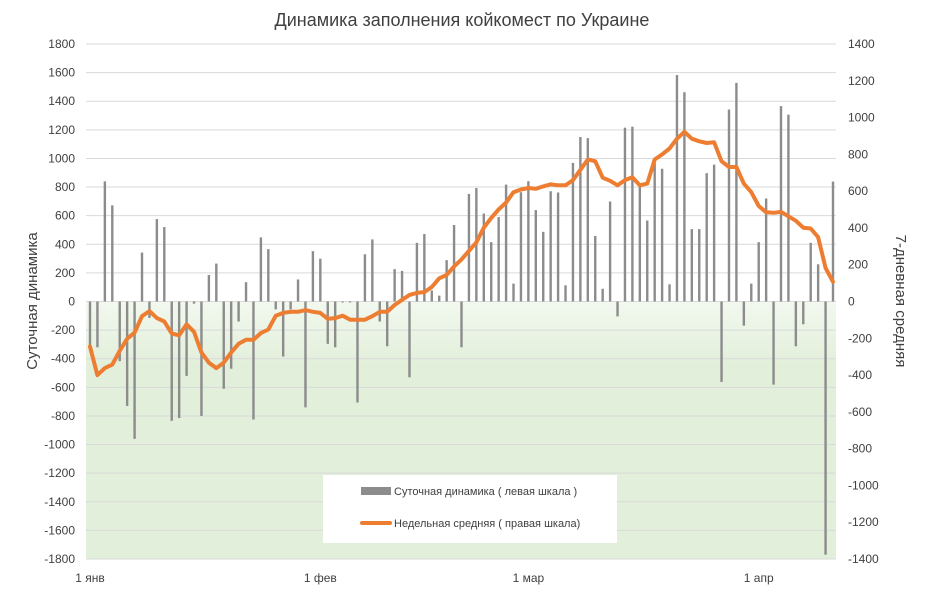 The image size is (925, 600). Describe the element at coordinates (863, 559) in the screenshot. I see `right-tick-label: -1400` at that location.